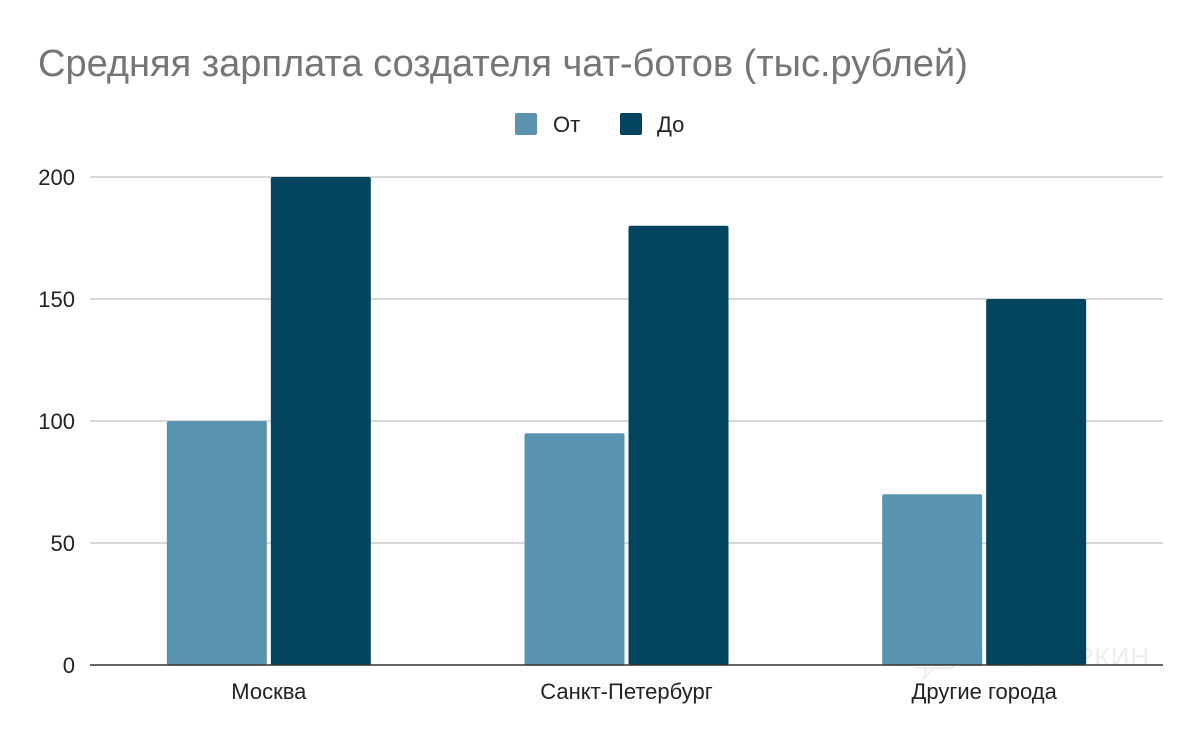  What do you see at coordinates (631, 124) in the screenshot?
I see `legend-swatch-do` at bounding box center [631, 124].